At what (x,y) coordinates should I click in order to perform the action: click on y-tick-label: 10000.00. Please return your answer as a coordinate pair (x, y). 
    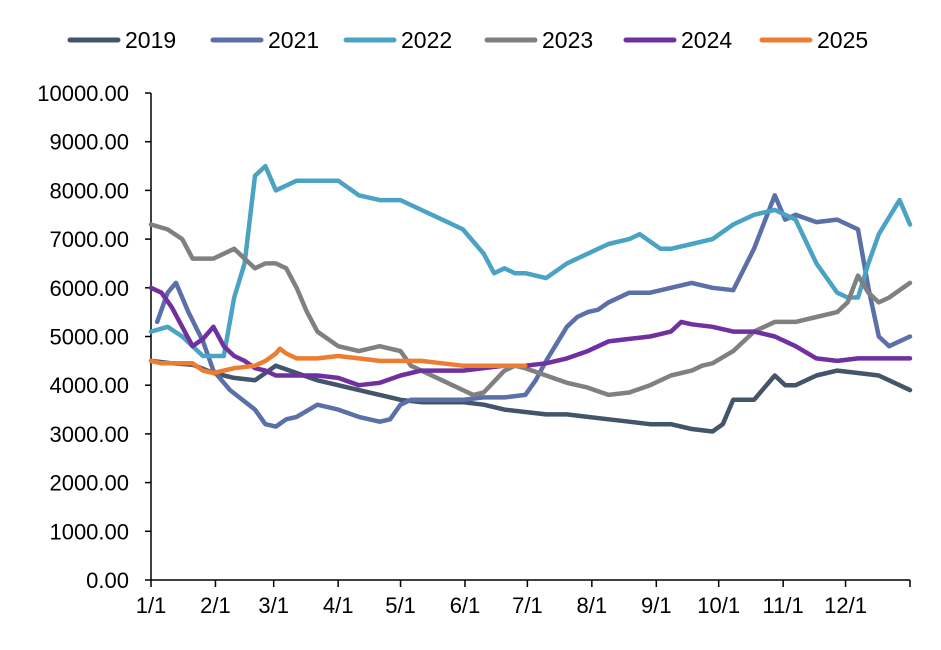
    Looking at the image, I should click on (83, 93).